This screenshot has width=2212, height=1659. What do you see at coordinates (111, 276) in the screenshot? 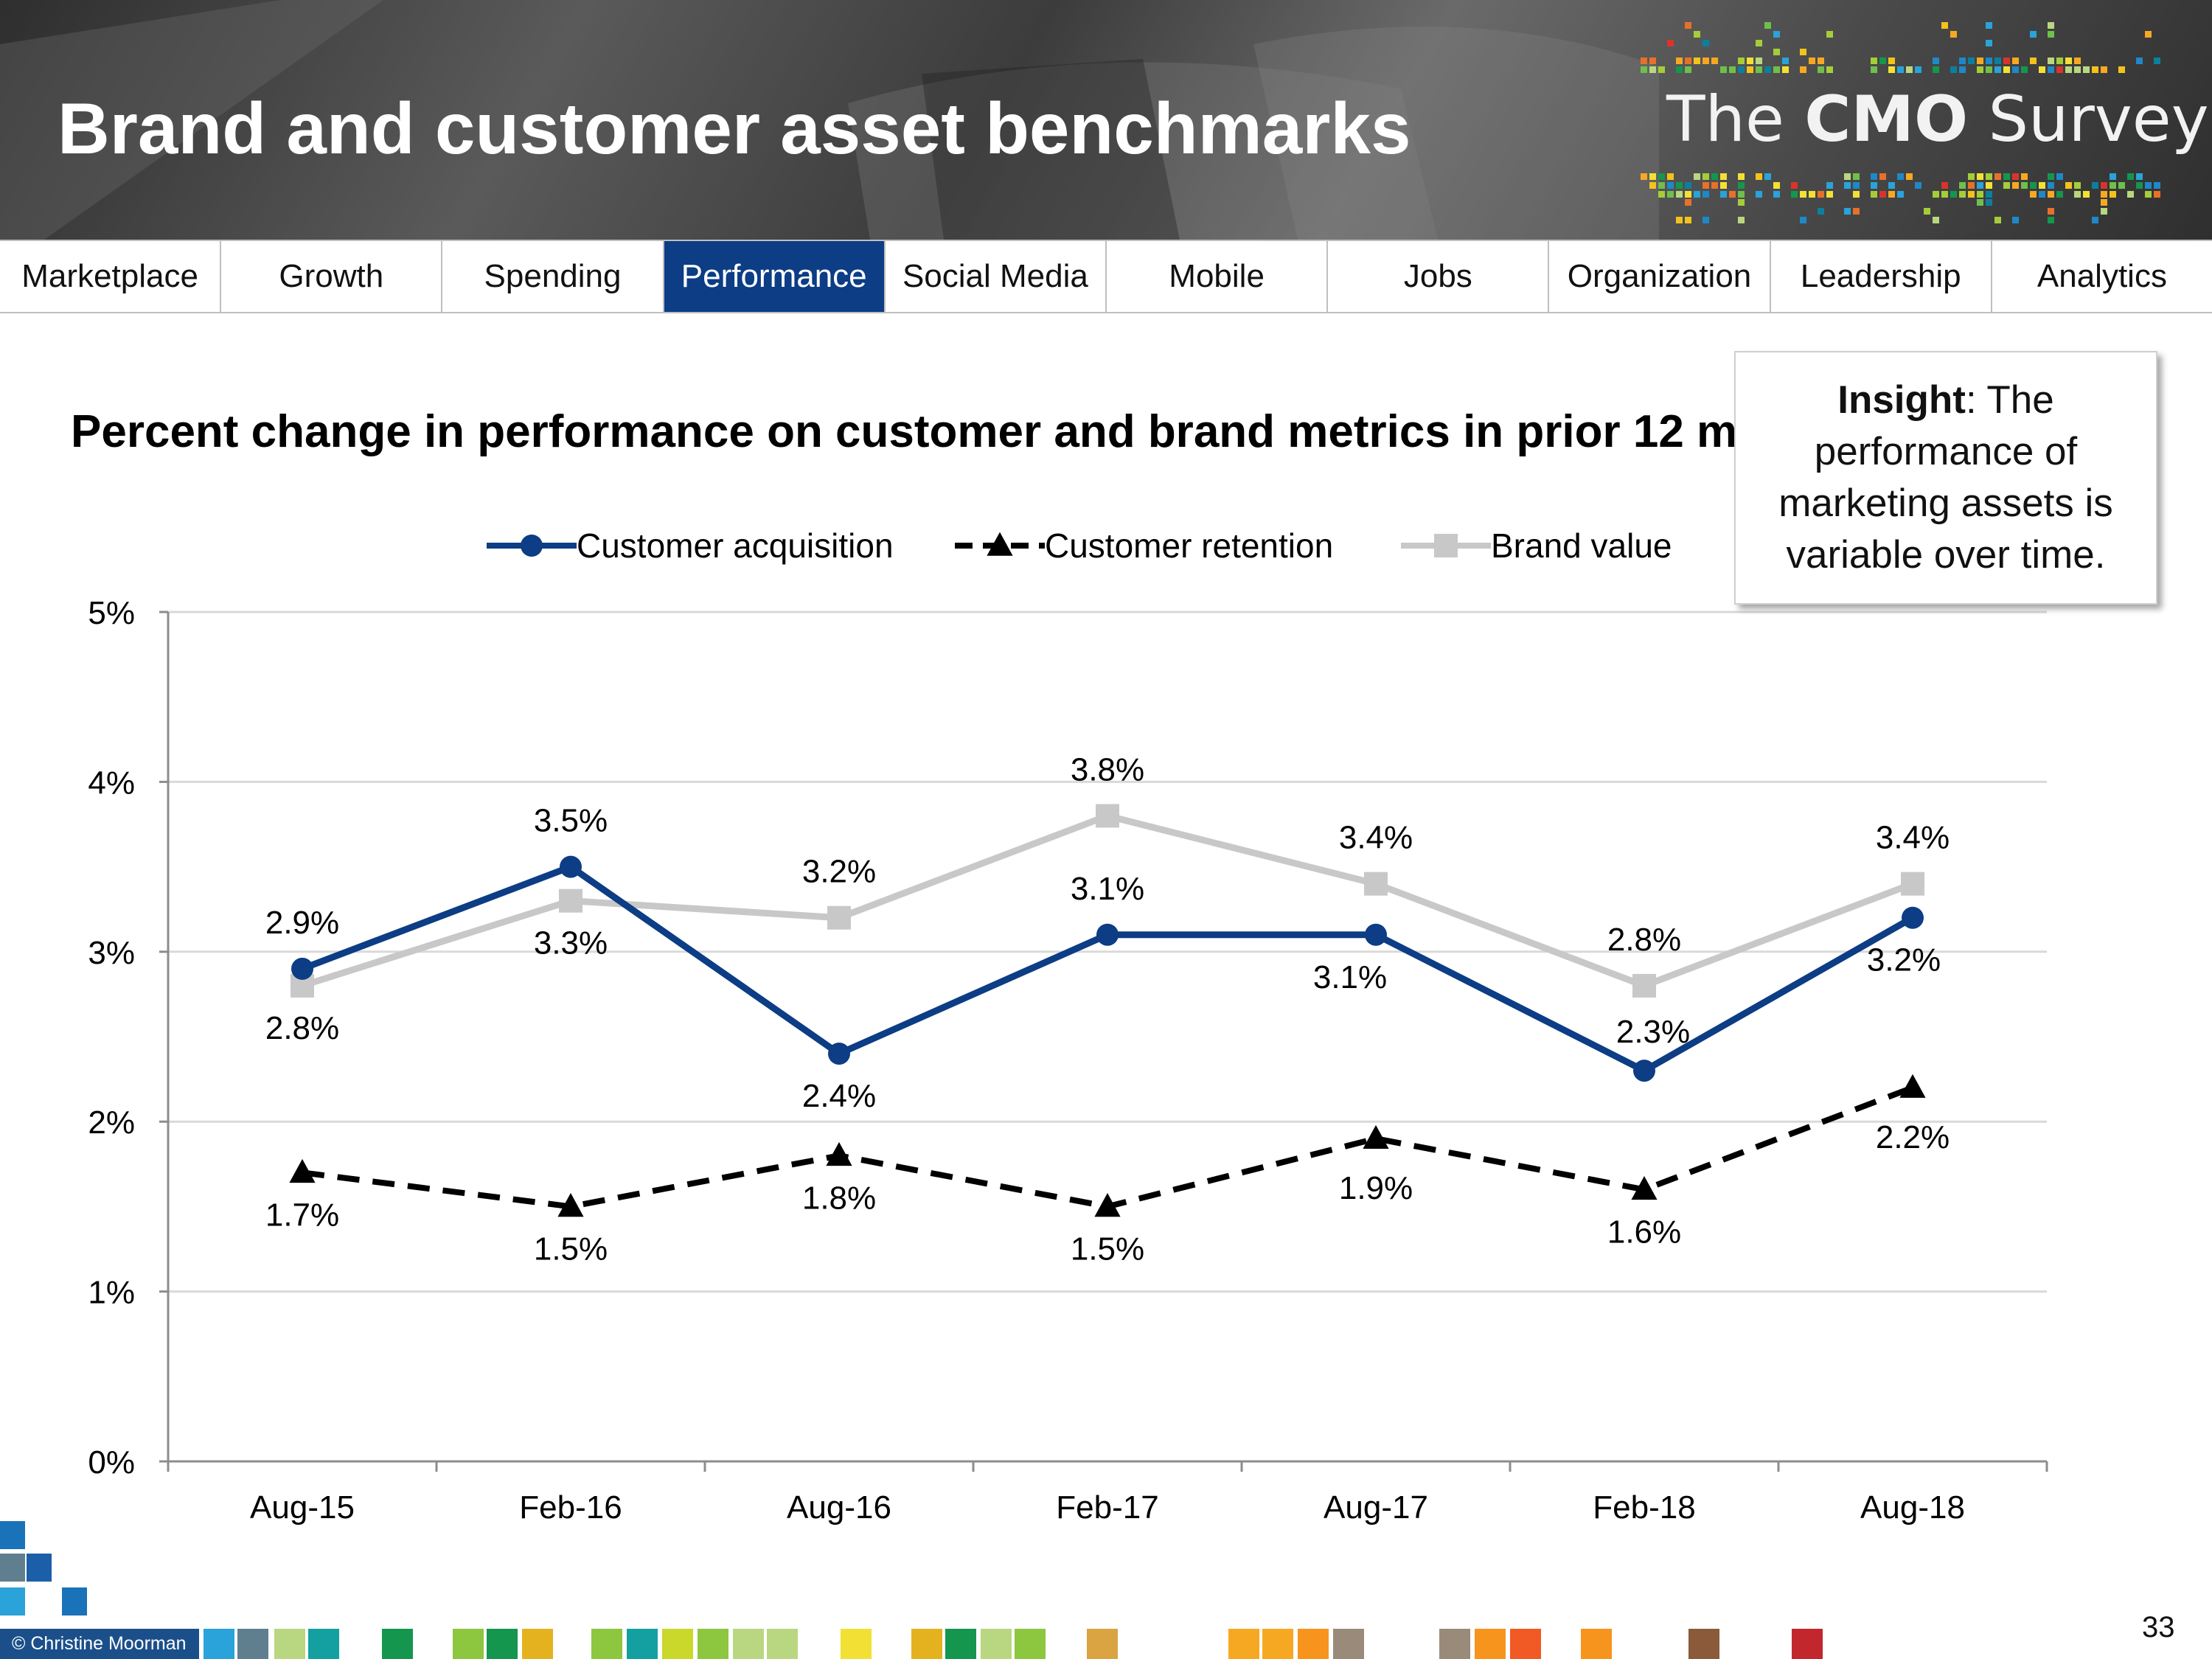
I see `tab-marketplace: Marketplace` at bounding box center [111, 276].